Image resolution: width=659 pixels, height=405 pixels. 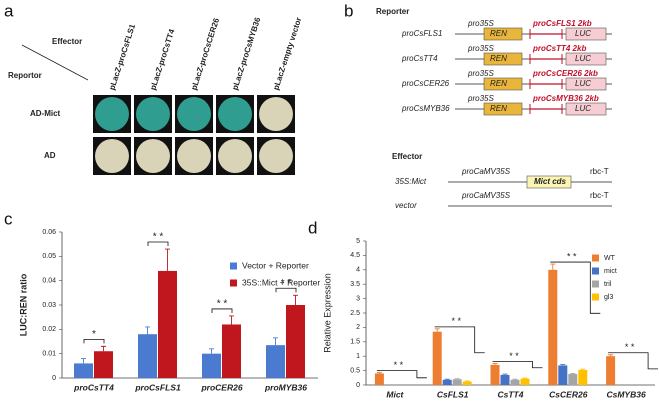 I want to click on y-tick-label: 0.04, so click(x=49, y=281).